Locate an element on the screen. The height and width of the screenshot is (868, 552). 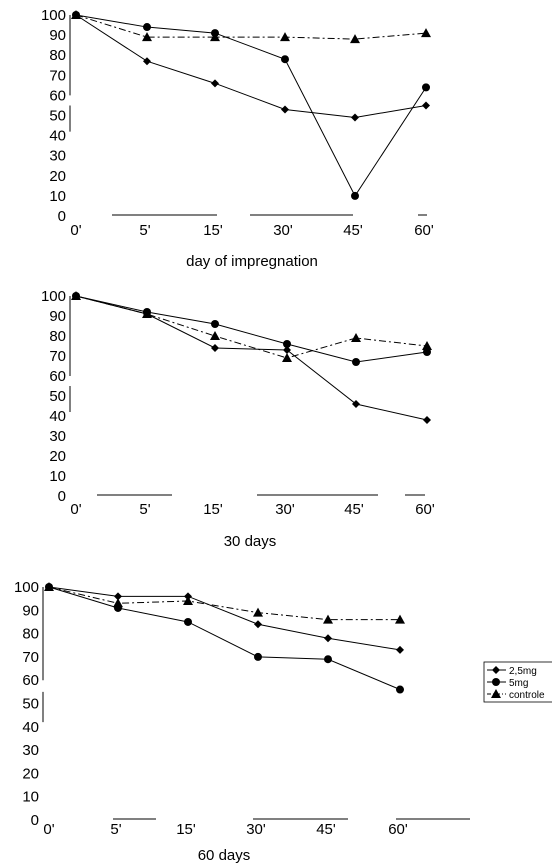
legend-label: 2,5mg is located at coordinates (523, 671).